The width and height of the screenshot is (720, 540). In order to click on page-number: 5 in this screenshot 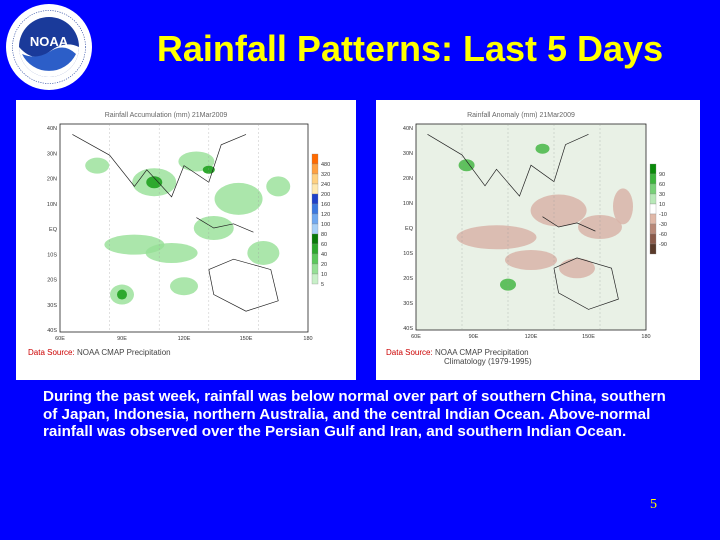, I will do `click(653, 504)`.